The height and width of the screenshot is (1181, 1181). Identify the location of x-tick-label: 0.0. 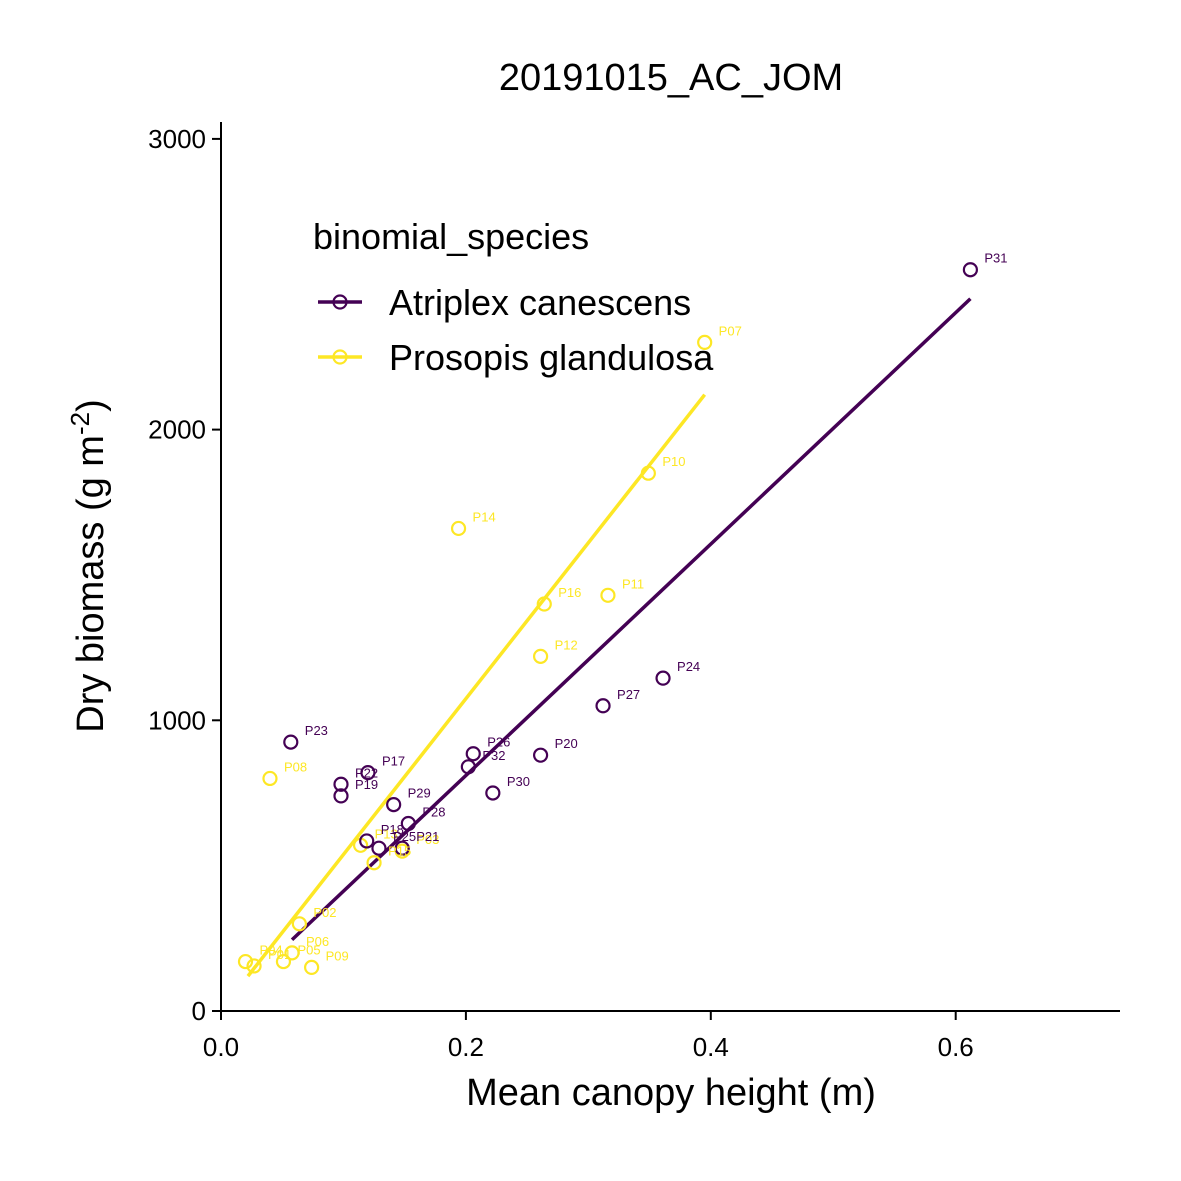
(221, 1047).